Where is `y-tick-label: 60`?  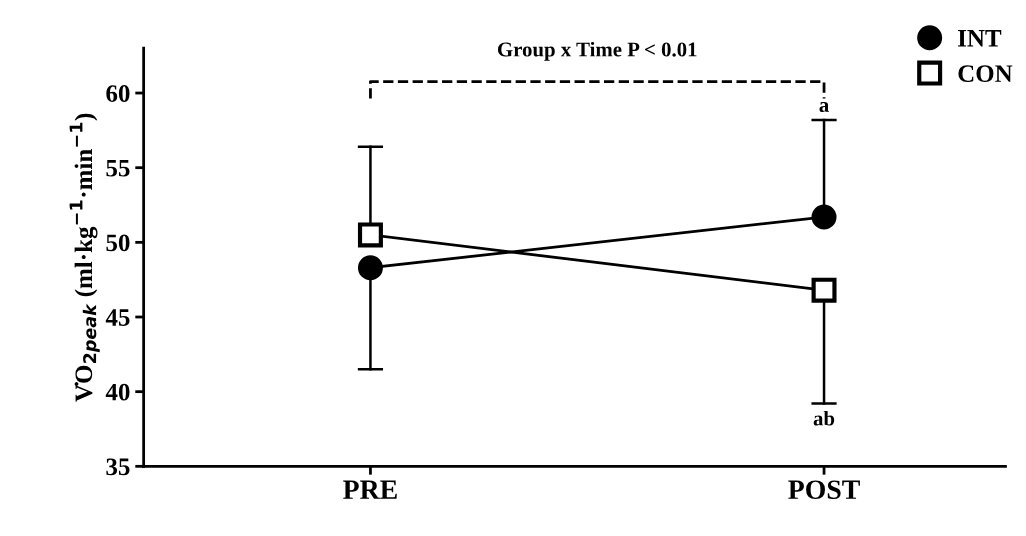 y-tick-label: 60 is located at coordinates (118, 93).